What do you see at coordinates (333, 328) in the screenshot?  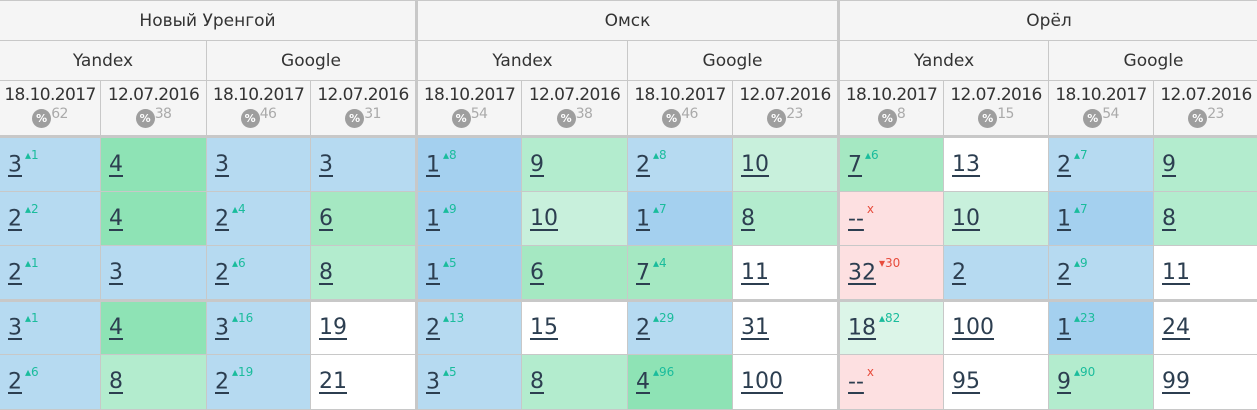 I see `position-link: 19` at bounding box center [333, 328].